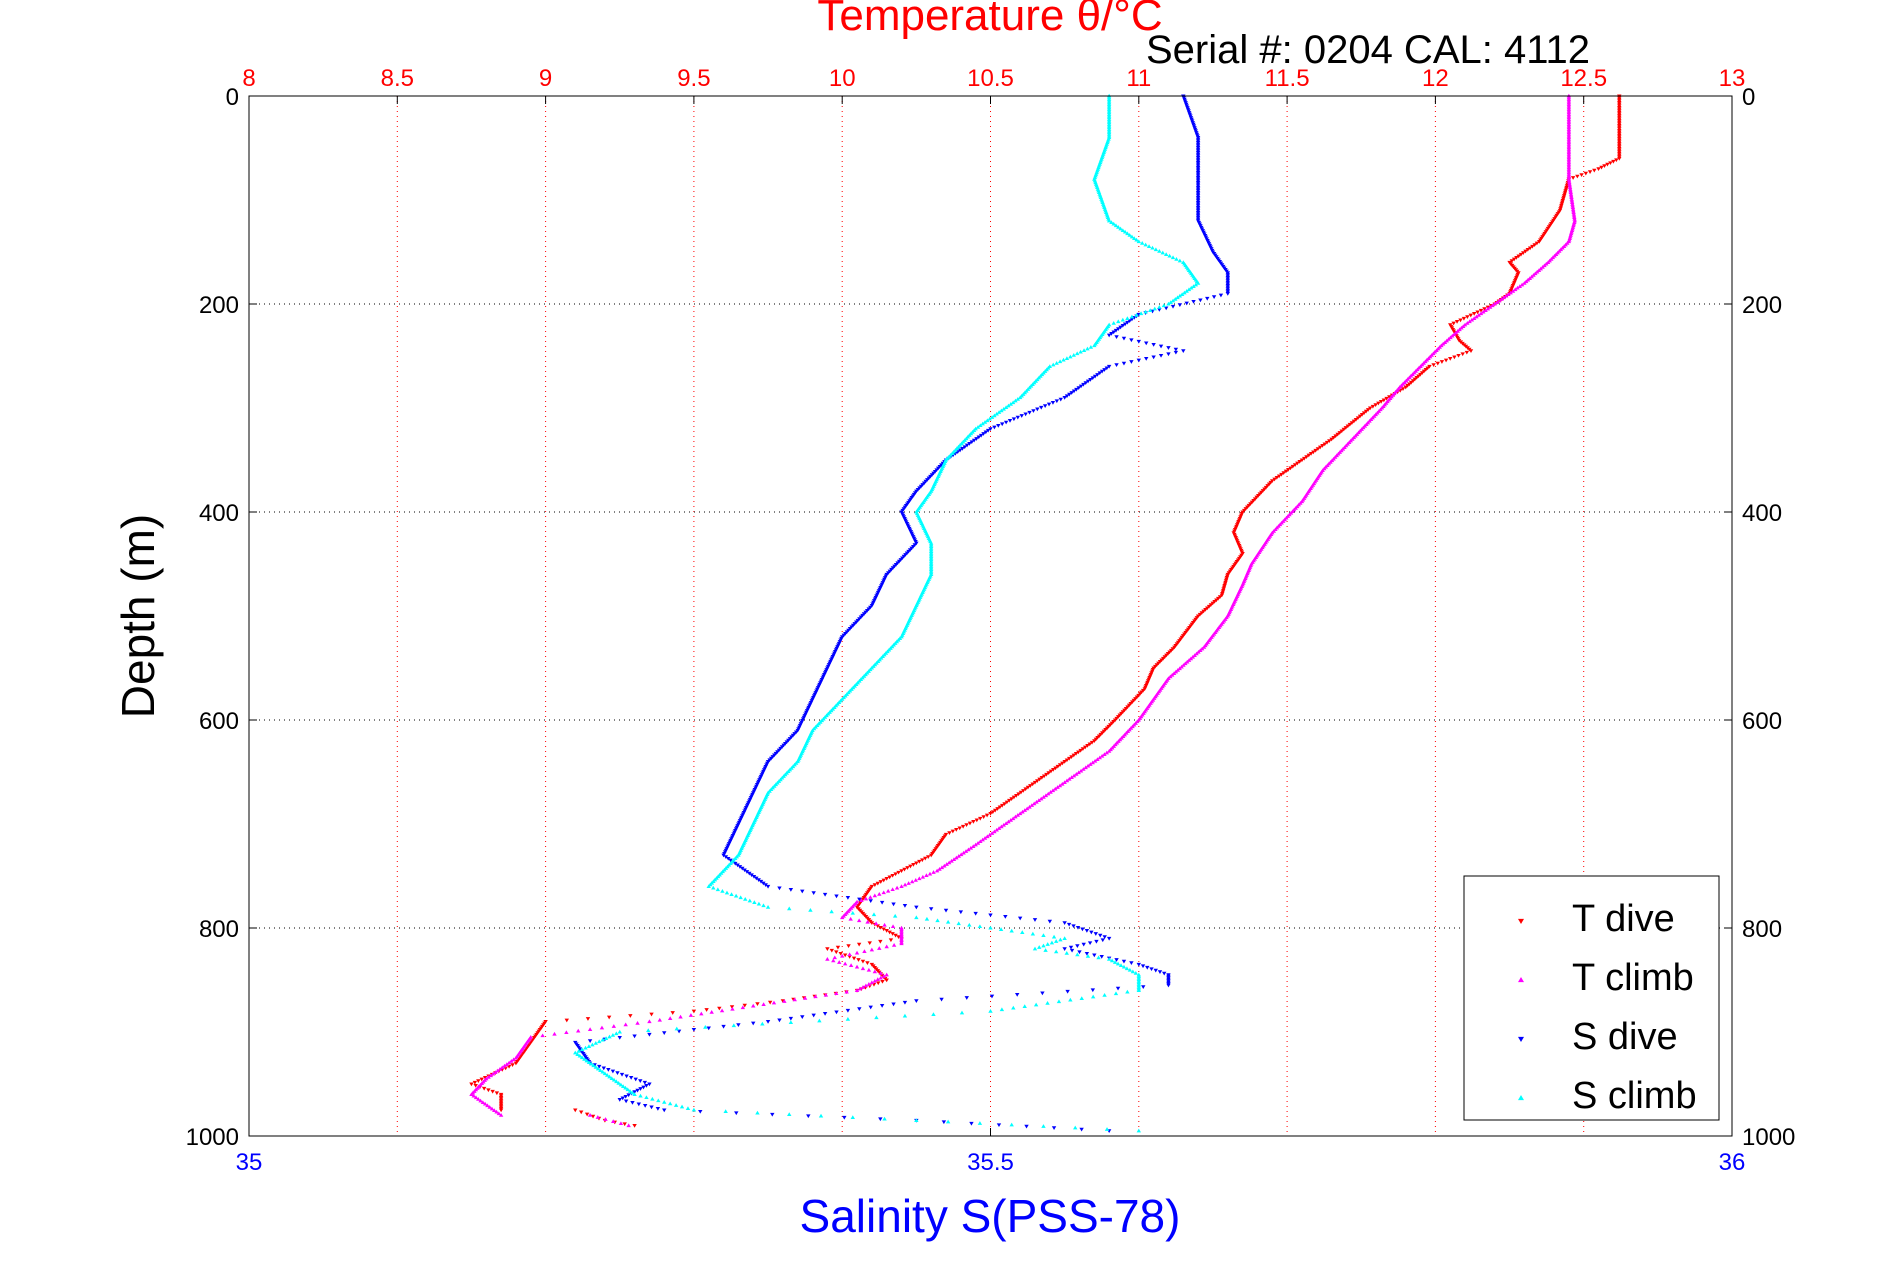  What do you see at coordinates (1623, 919) in the screenshot?
I see `legend-label-t-dive: T dive` at bounding box center [1623, 919].